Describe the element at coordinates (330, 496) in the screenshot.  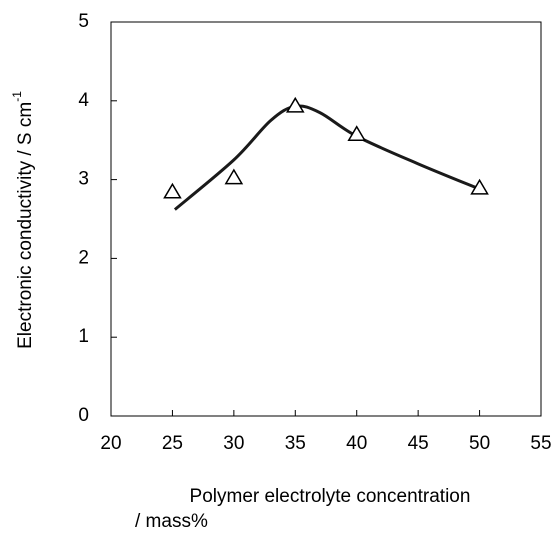
I see `x-axis-label: Polymer electrolyte concentration` at that location.